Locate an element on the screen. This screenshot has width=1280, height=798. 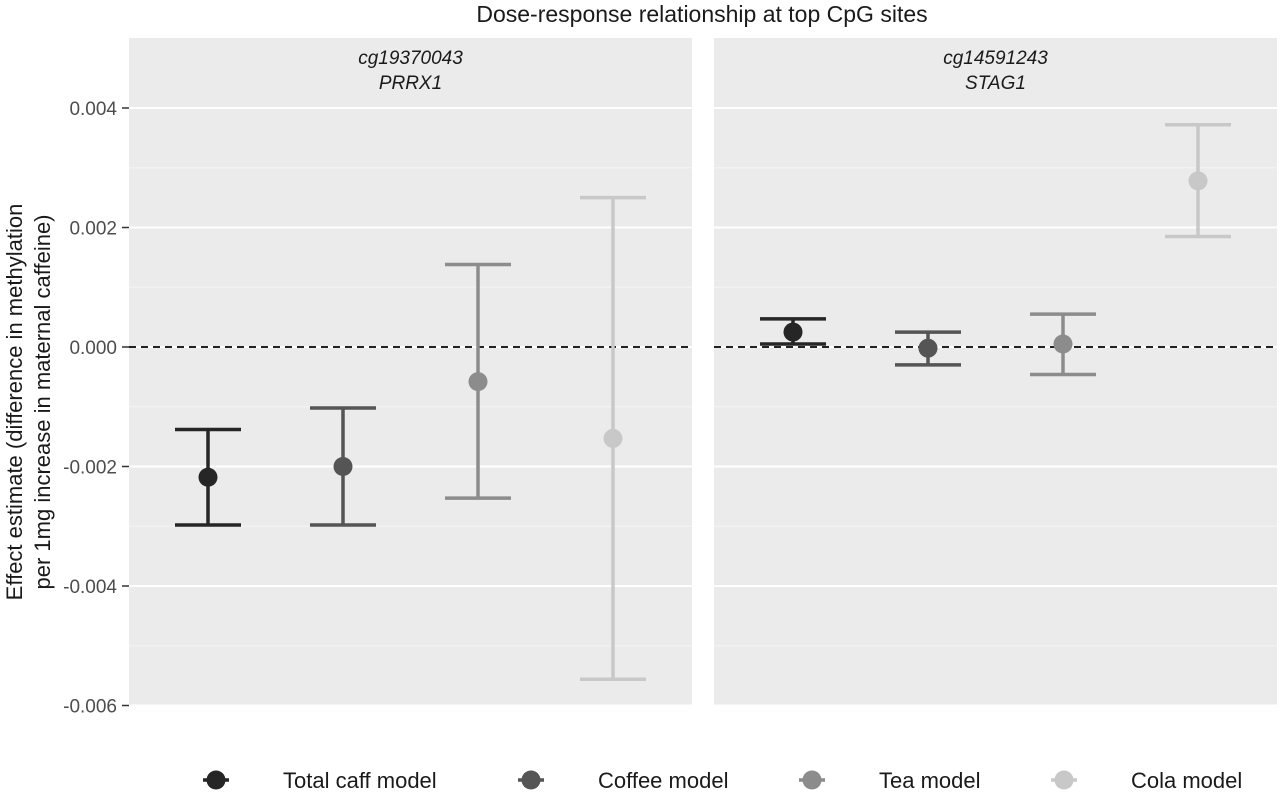
y-tick-label: 0.004 is located at coordinates (93, 109).